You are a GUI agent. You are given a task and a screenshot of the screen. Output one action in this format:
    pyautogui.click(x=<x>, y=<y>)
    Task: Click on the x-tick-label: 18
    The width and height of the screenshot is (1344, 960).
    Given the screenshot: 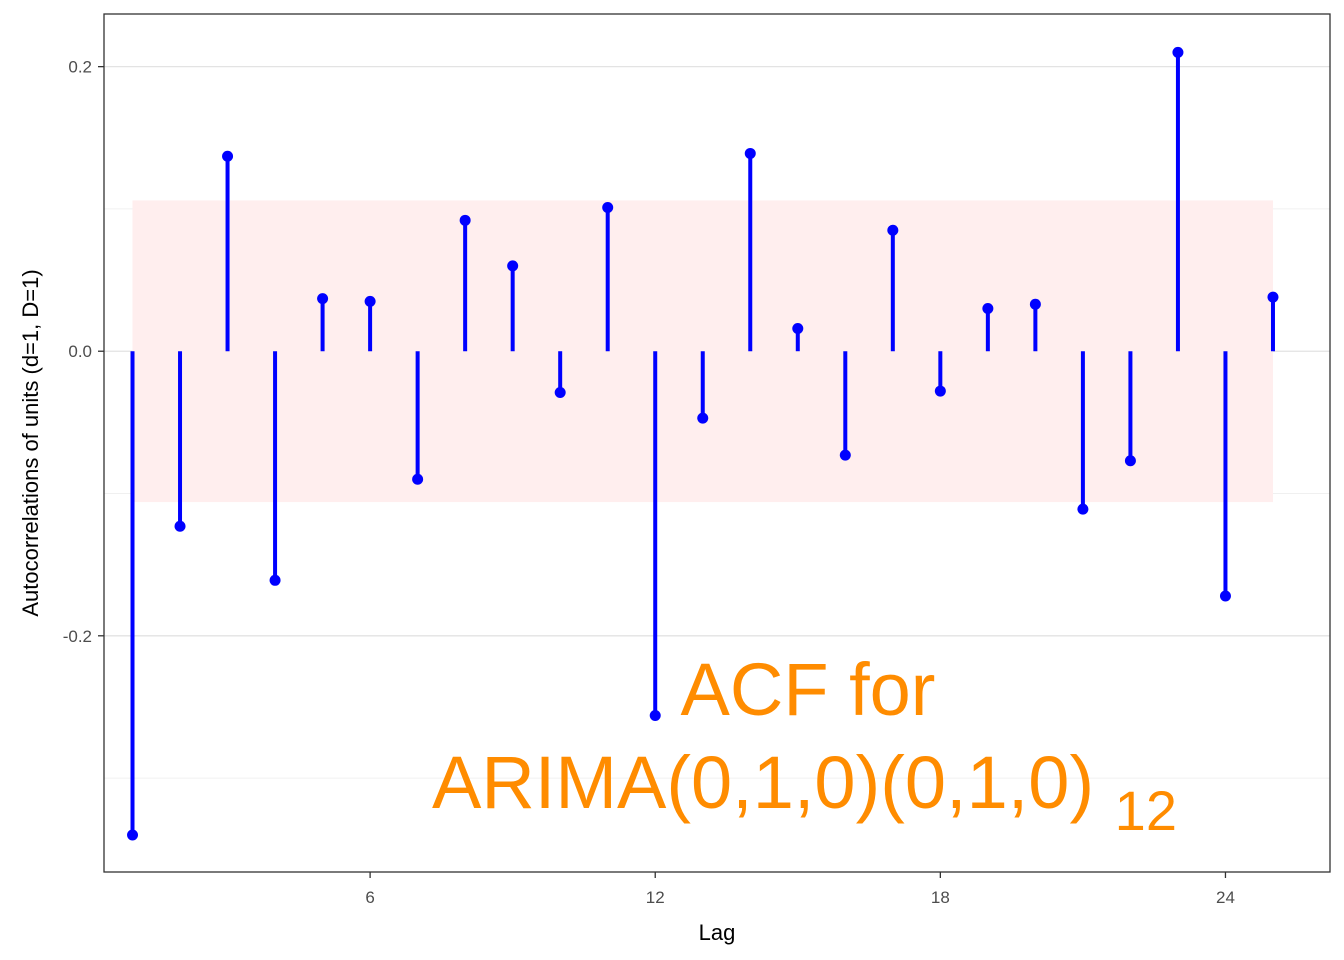 What is the action you would take?
    pyautogui.click(x=940, y=897)
    